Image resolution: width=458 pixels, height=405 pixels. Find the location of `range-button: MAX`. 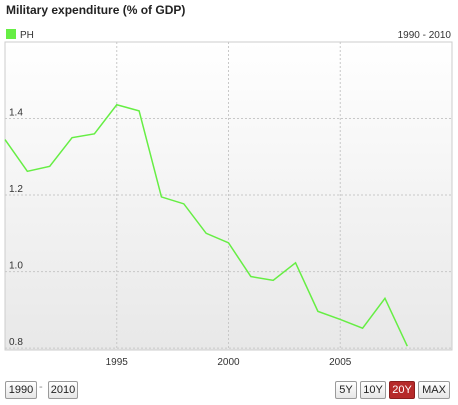

range-button: MAX is located at coordinates (434, 390).